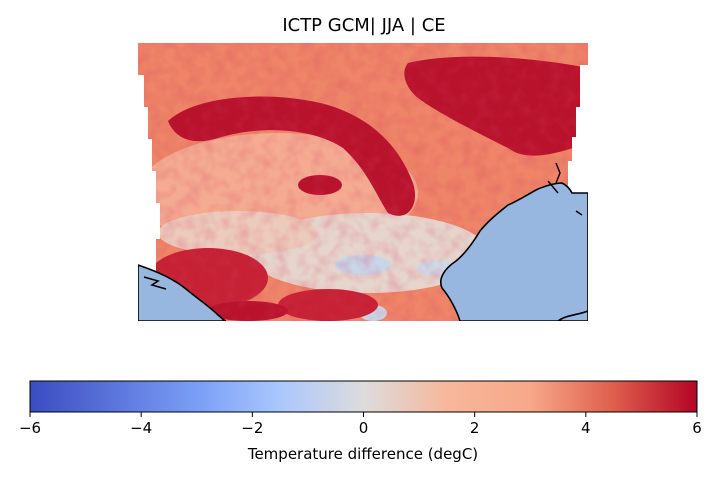 This screenshot has height=480, width=720. I want to click on colorbar-tick-label: 4, so click(586, 428).